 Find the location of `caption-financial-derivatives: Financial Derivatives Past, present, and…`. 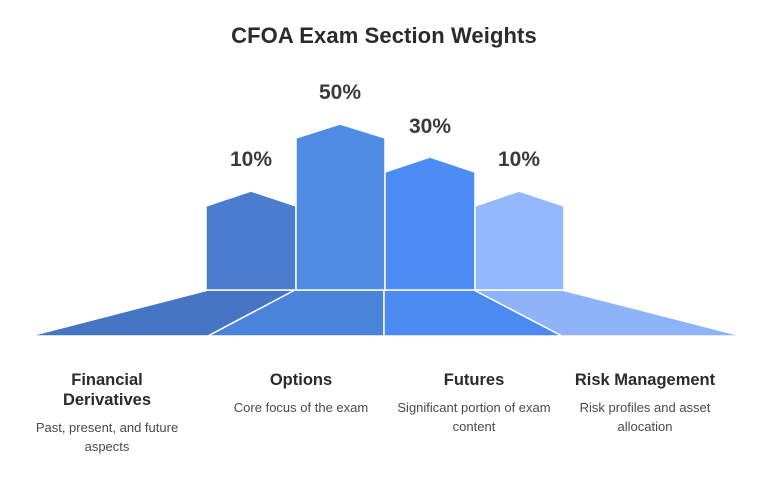

caption-financial-derivatives: Financial Derivatives Past, present, and… is located at coordinates (107, 413).